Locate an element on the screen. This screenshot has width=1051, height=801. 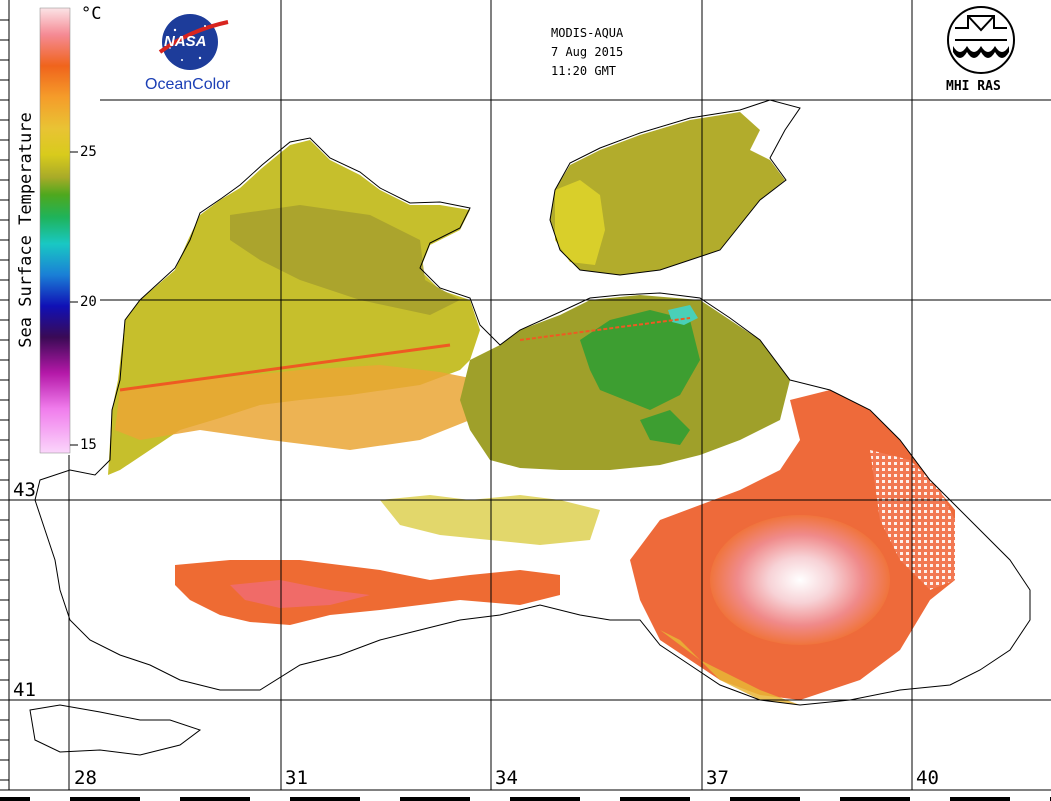
date-label: 7 Aug 2015 is located at coordinates (587, 52).